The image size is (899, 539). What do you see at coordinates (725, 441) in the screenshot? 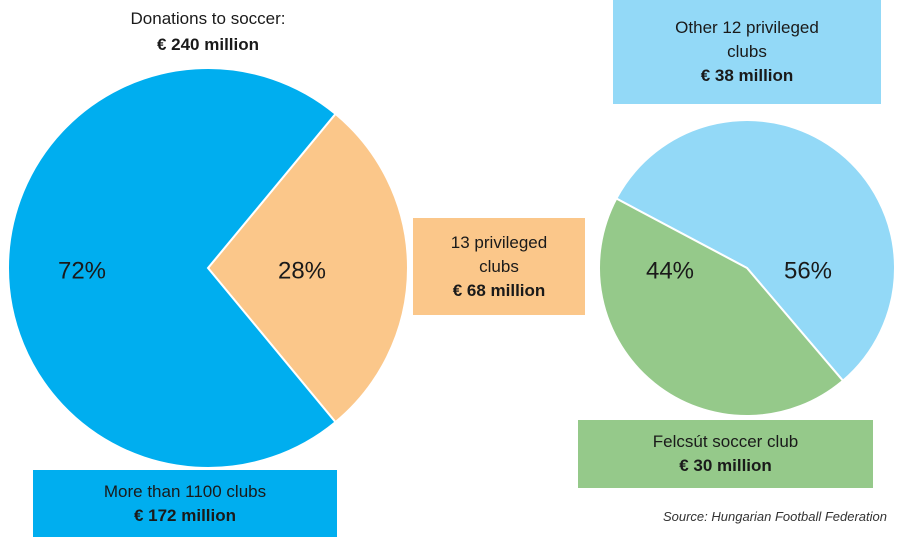
I see `category-label: Felcsút soccer club` at bounding box center [725, 441].